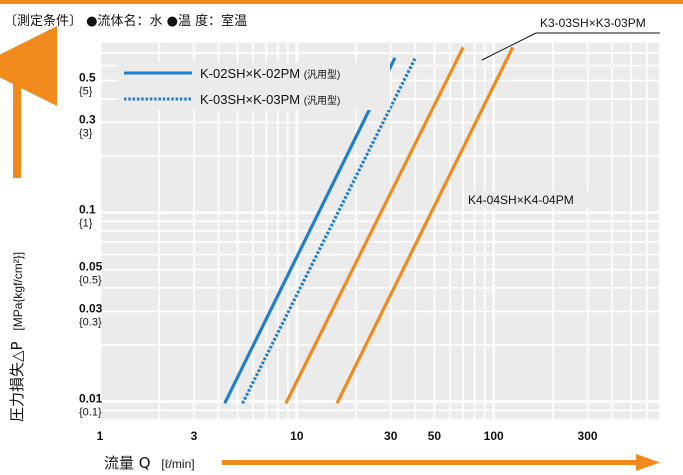 This screenshot has height=475, width=683. Describe the element at coordinates (127, 463) in the screenshot. I see `x-axis-label: 流量 Q` at that location.